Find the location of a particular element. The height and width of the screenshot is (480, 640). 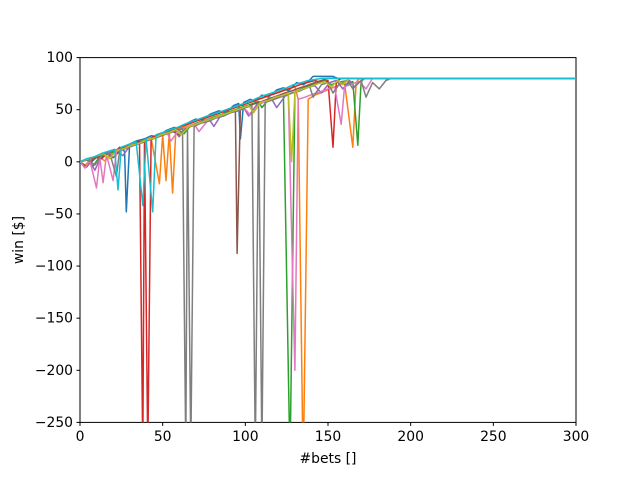

x-axis-label: #bets [] is located at coordinates (328, 459).